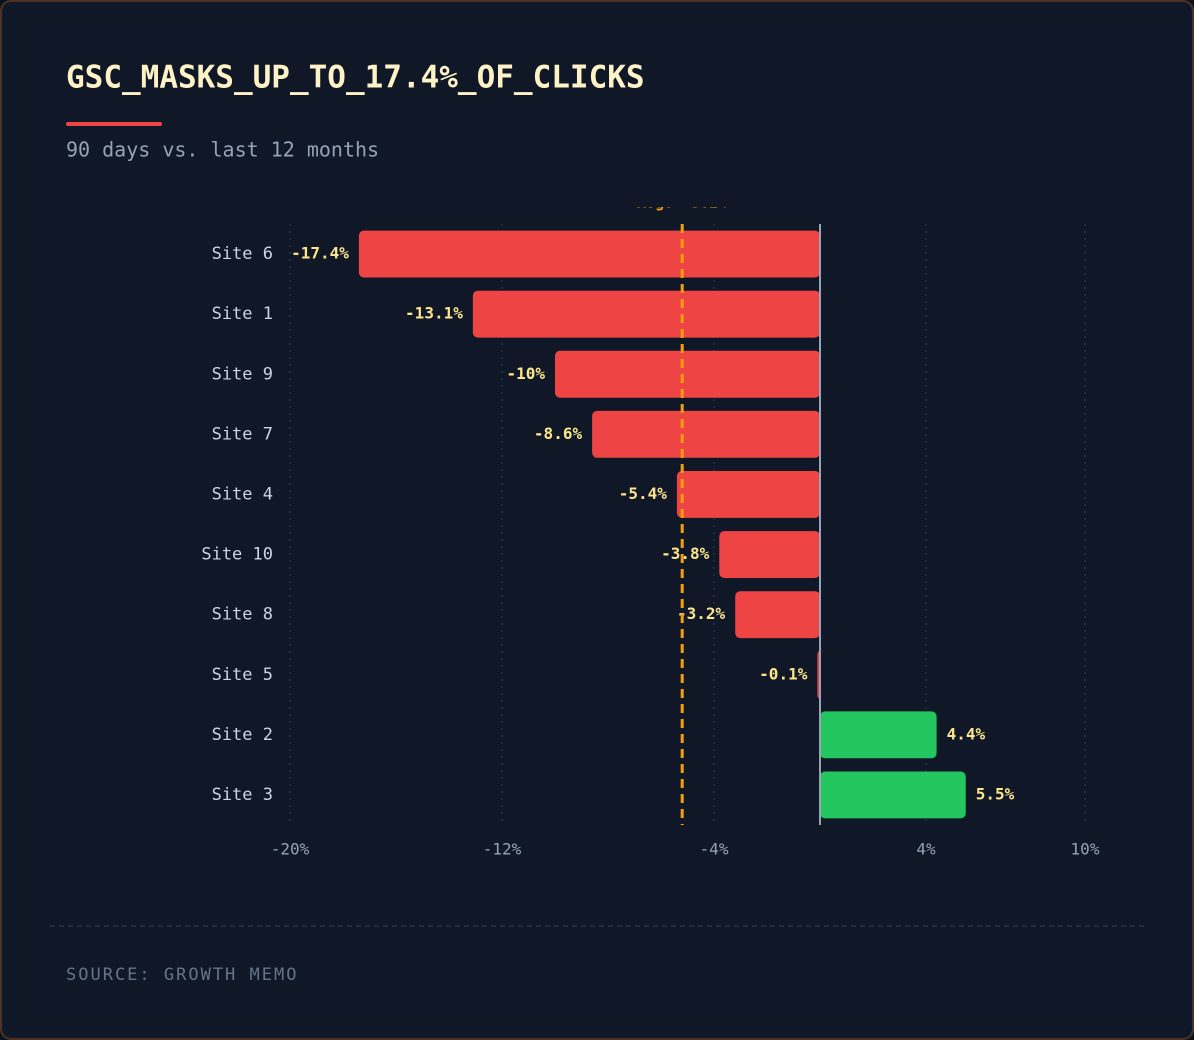  I want to click on y-tick-label: Site 9, so click(242, 374).